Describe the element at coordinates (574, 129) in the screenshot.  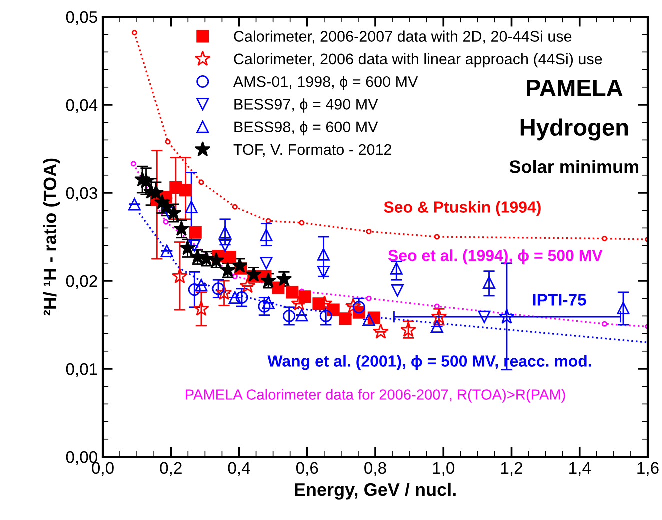
I see `annotation: Hydrogen` at that location.